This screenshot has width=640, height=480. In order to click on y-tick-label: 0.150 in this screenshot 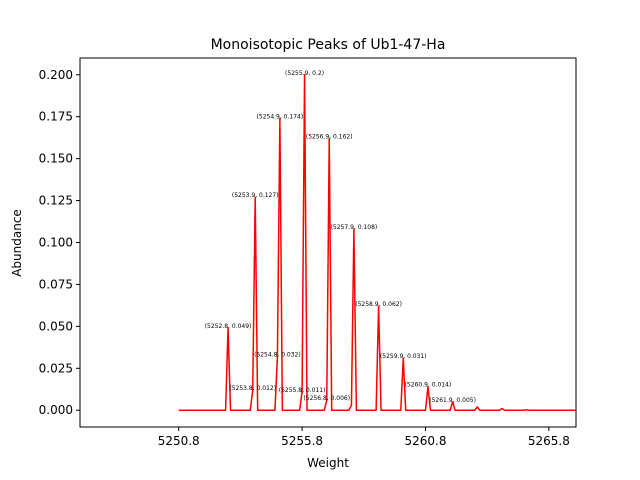, I will do `click(56, 159)`.